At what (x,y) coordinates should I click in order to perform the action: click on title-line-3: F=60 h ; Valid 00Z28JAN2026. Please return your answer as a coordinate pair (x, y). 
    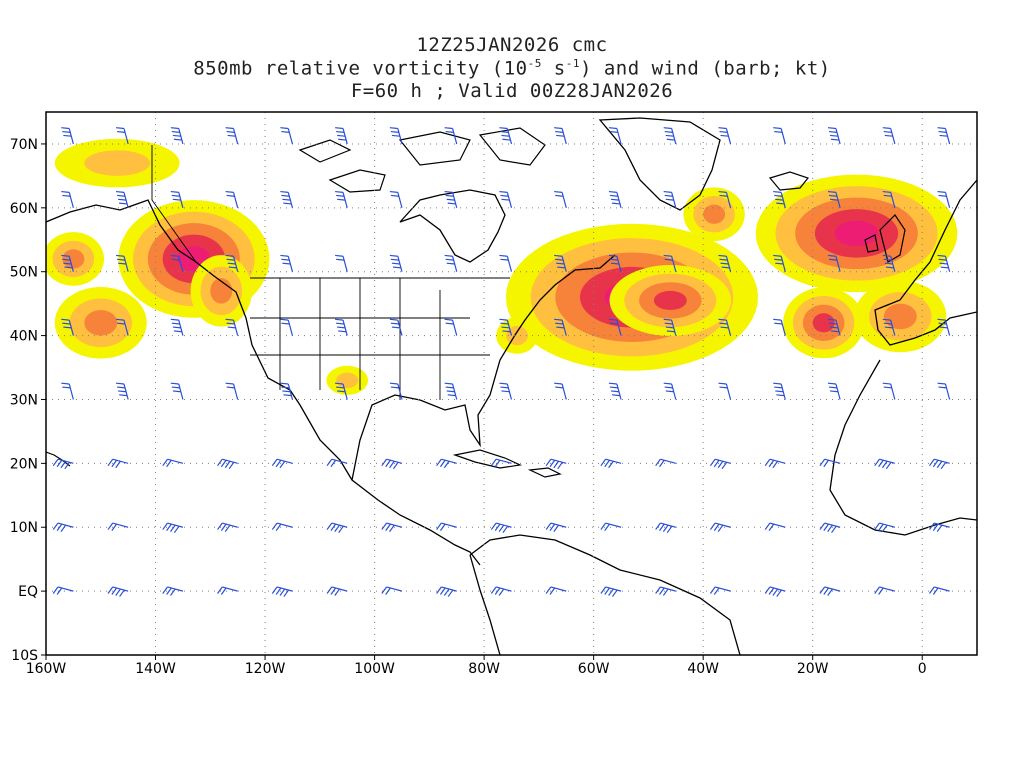
    Looking at the image, I should click on (512, 91).